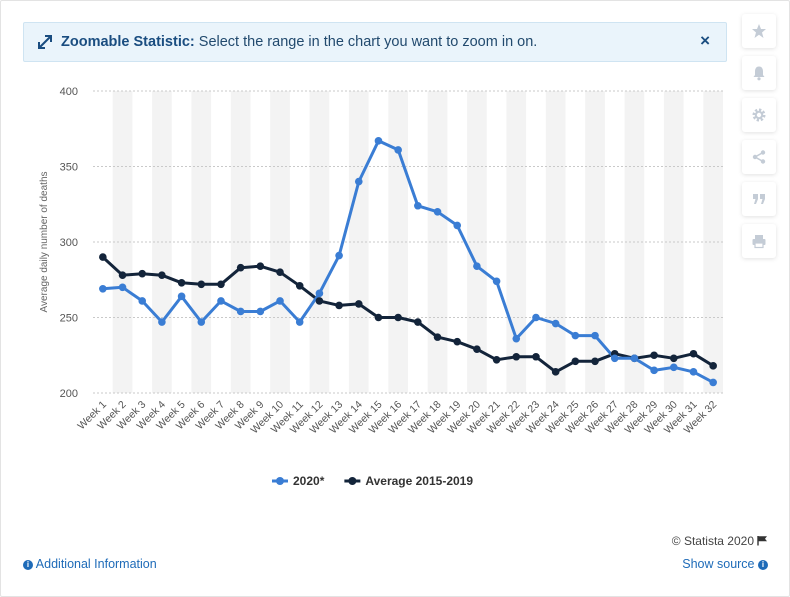  Describe the element at coordinates (712, 541) in the screenshot. I see `copyright-text: © Statista 2020` at that location.